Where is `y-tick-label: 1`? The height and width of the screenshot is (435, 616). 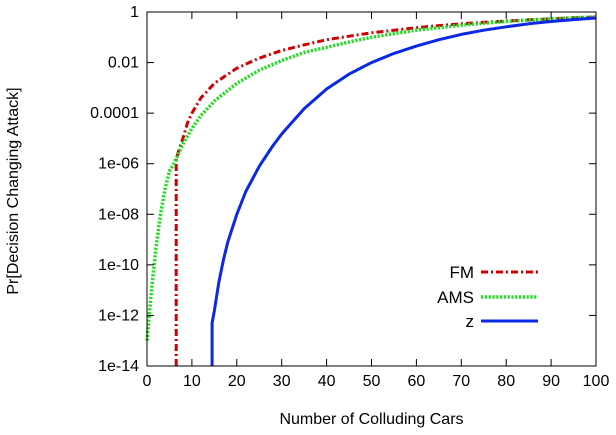 y-tick-label: 1 is located at coordinates (134, 12).